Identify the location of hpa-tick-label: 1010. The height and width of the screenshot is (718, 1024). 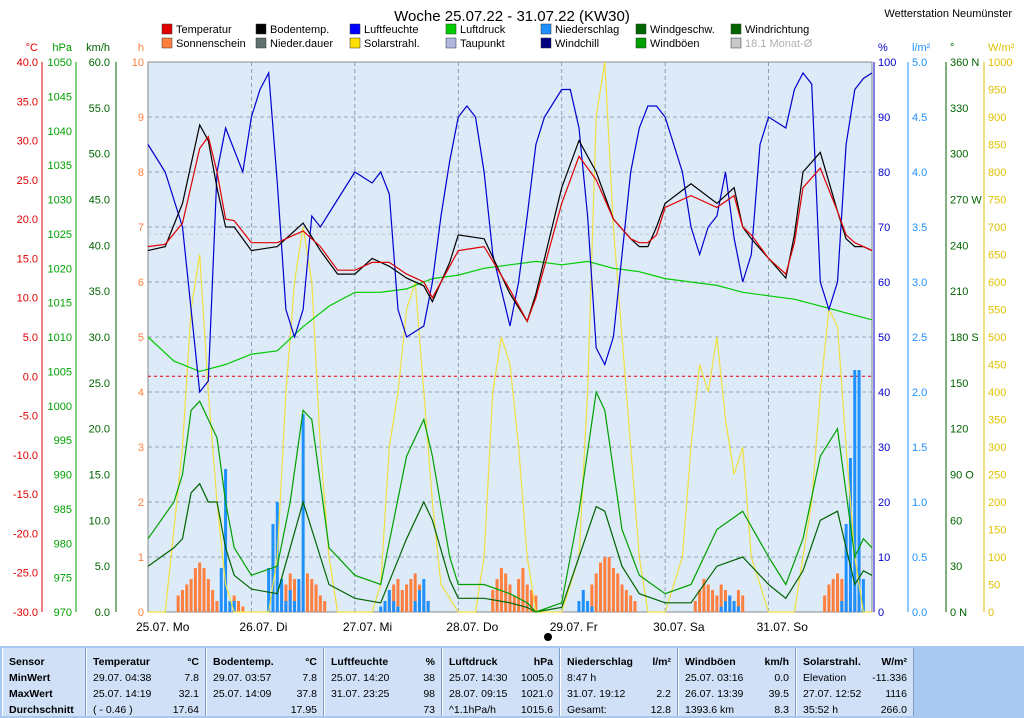
(60, 338).